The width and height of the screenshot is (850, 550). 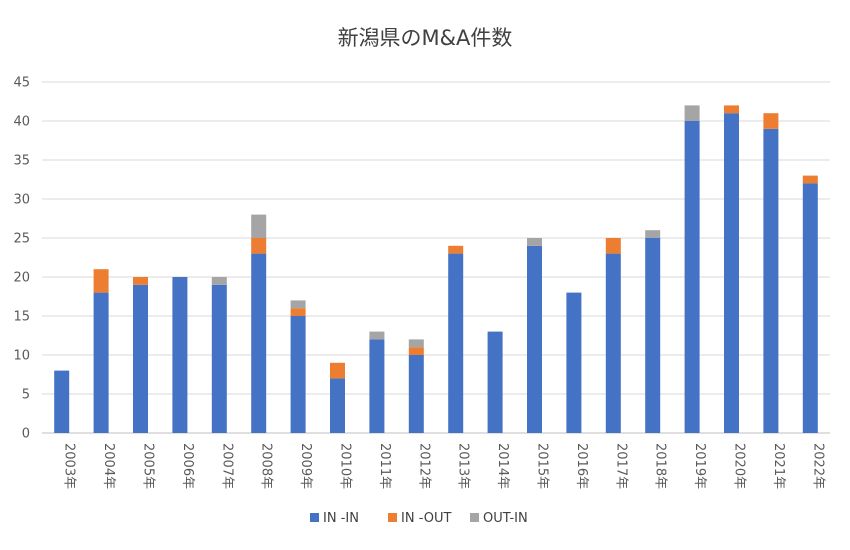 I want to click on x-tick-label: 2004年, so click(x=108, y=466).